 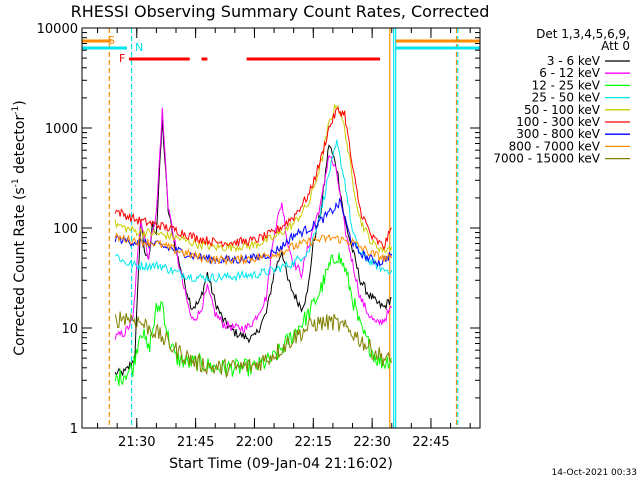 I want to click on footer-date: 14-Oct-2021 00:33, so click(x=594, y=473).